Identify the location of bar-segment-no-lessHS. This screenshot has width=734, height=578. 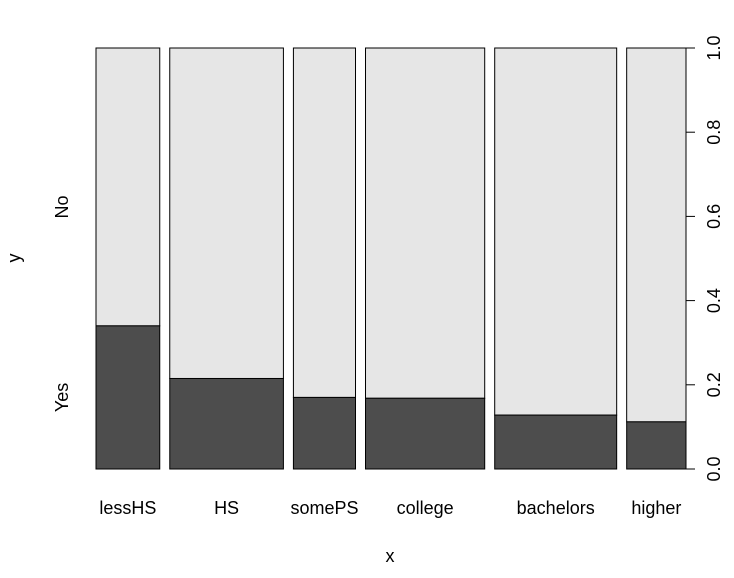
(128, 187).